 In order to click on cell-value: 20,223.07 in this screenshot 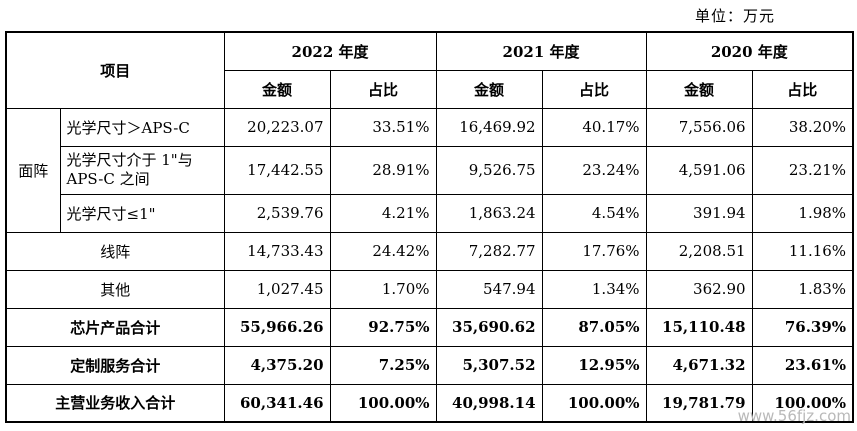, I will do `click(277, 127)`.